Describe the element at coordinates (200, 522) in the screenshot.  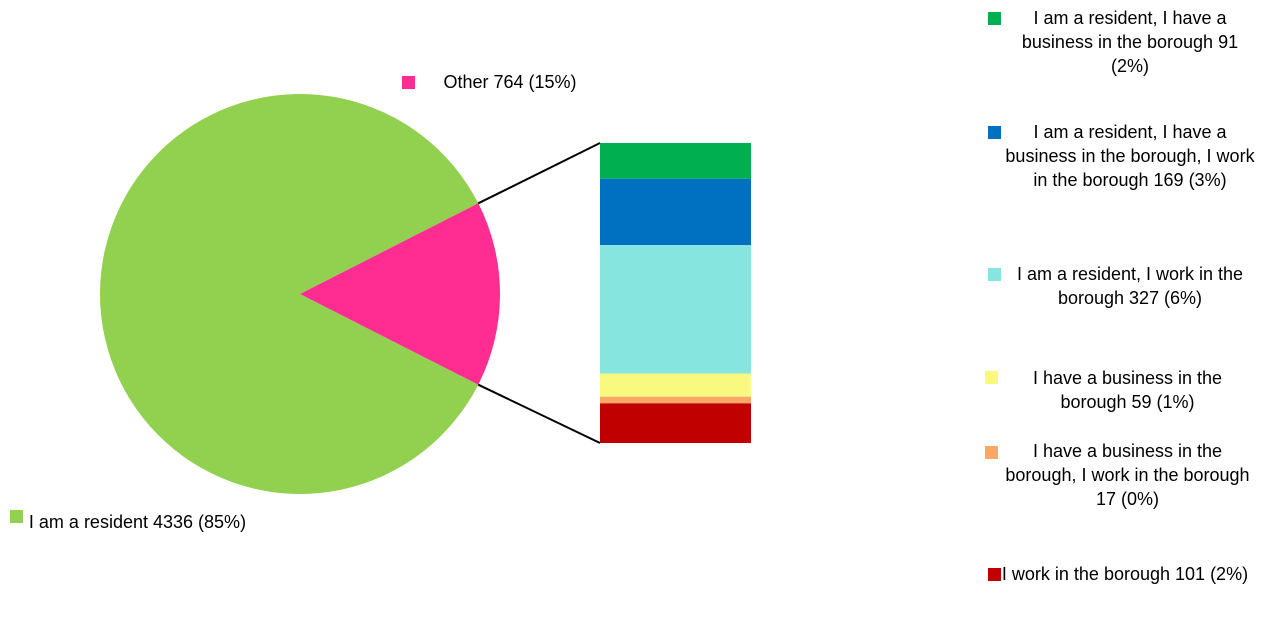
I see `value-label: 4336 (85%)` at that location.